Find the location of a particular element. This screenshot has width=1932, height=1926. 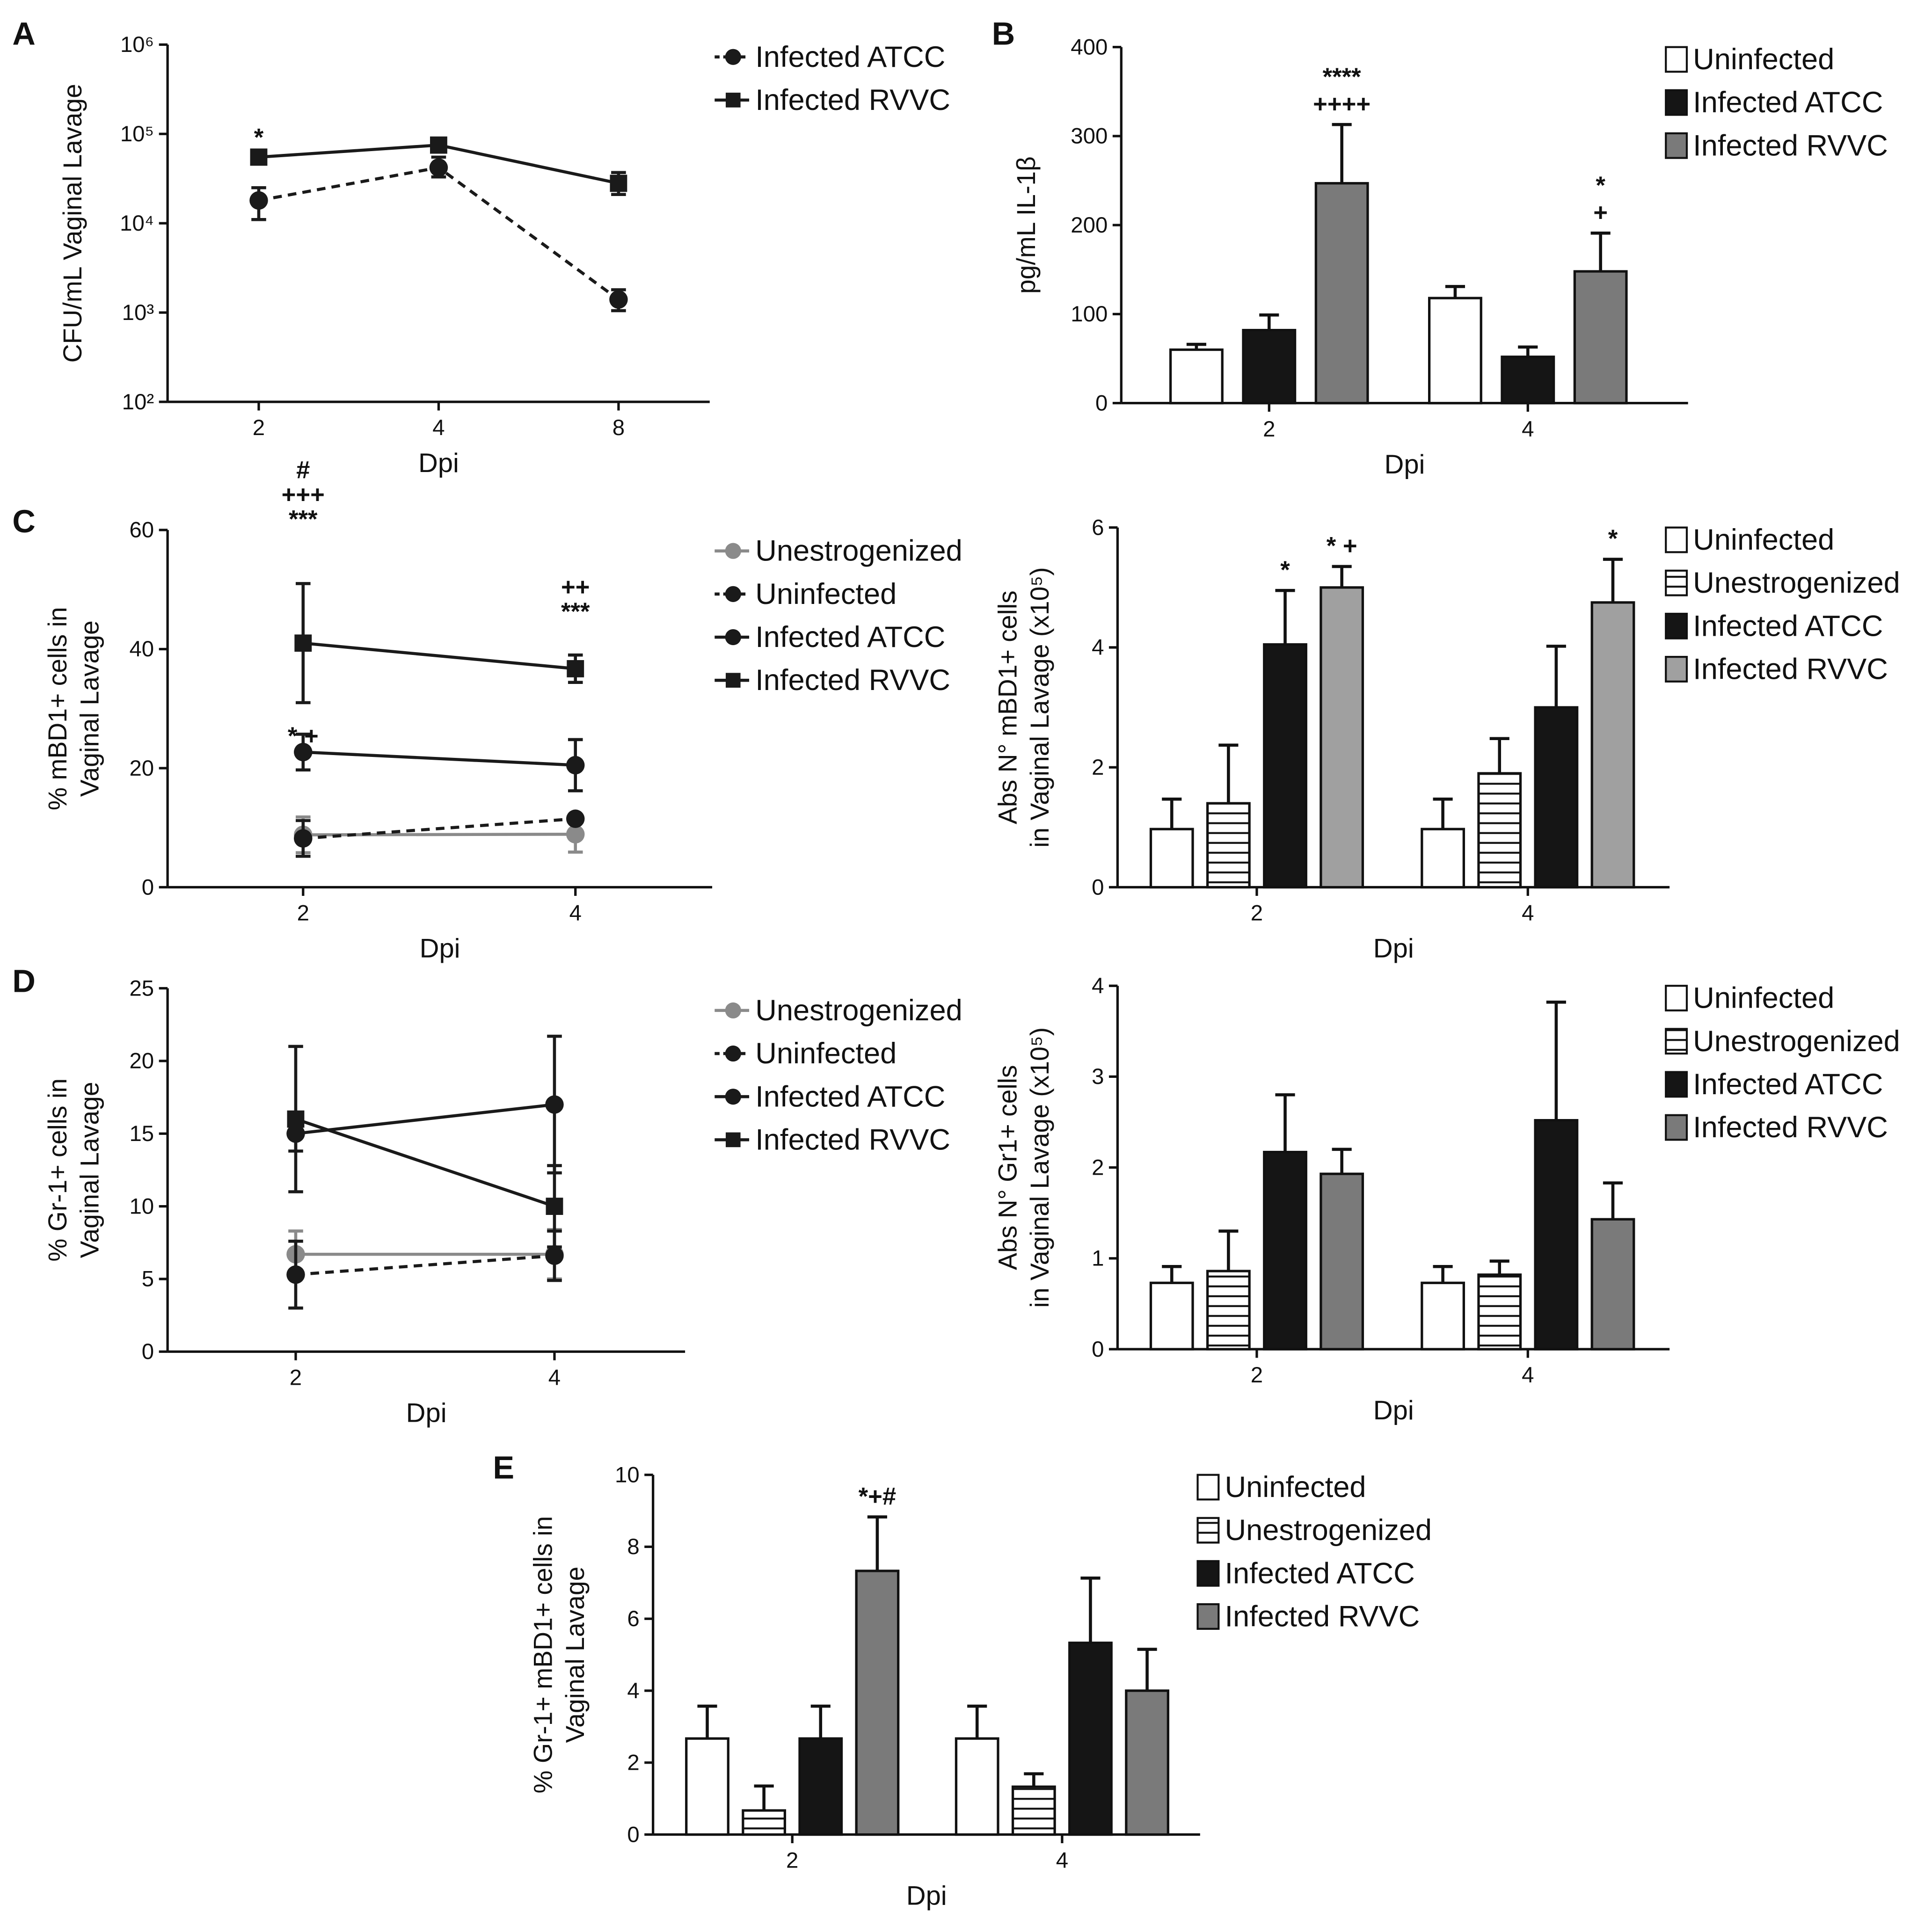

y-axis-label: pg/mL IL-1β is located at coordinates (1026, 225).